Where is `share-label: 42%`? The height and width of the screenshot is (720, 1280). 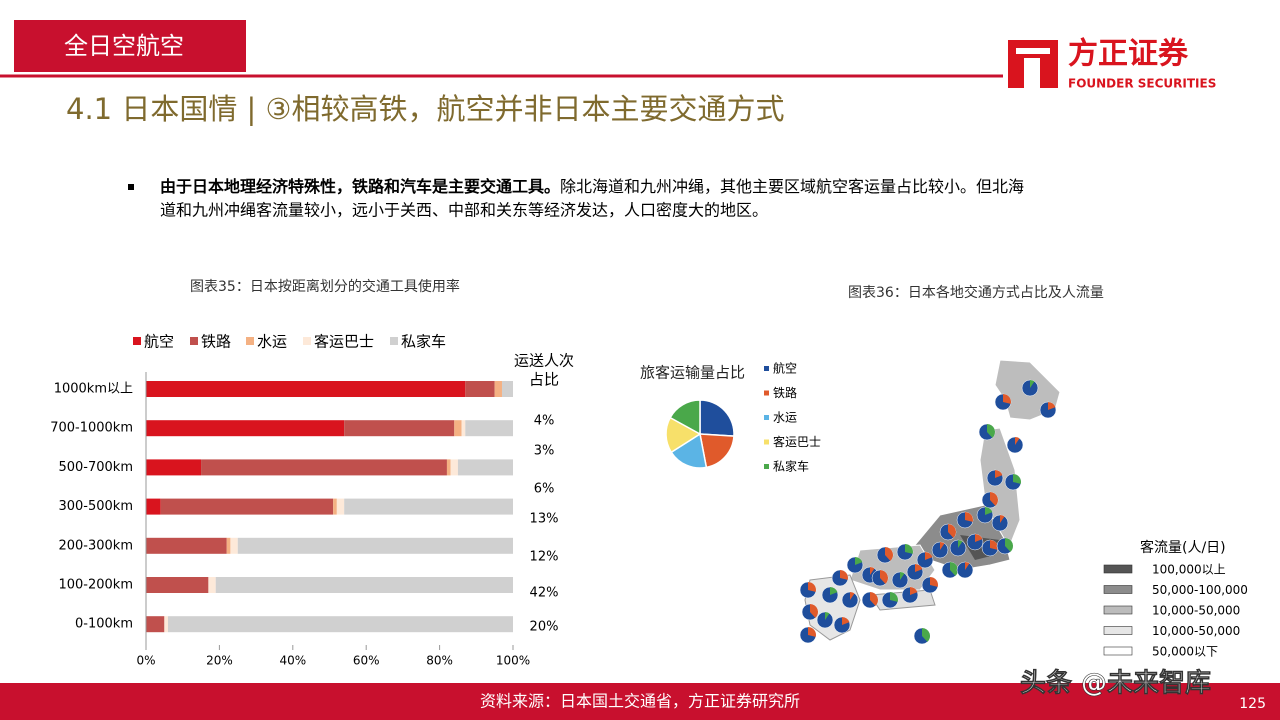
share-label: 42% is located at coordinates (544, 593).